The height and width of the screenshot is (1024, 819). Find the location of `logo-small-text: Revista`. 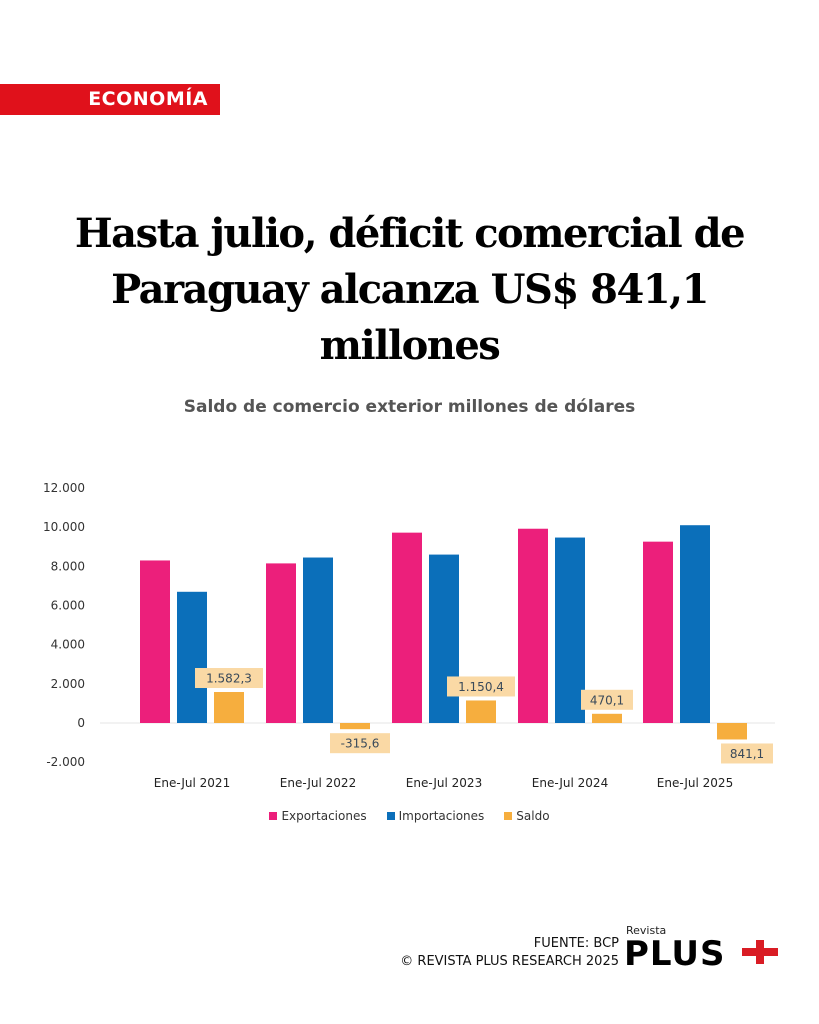

logo-small-text: Revista is located at coordinates (646, 930).